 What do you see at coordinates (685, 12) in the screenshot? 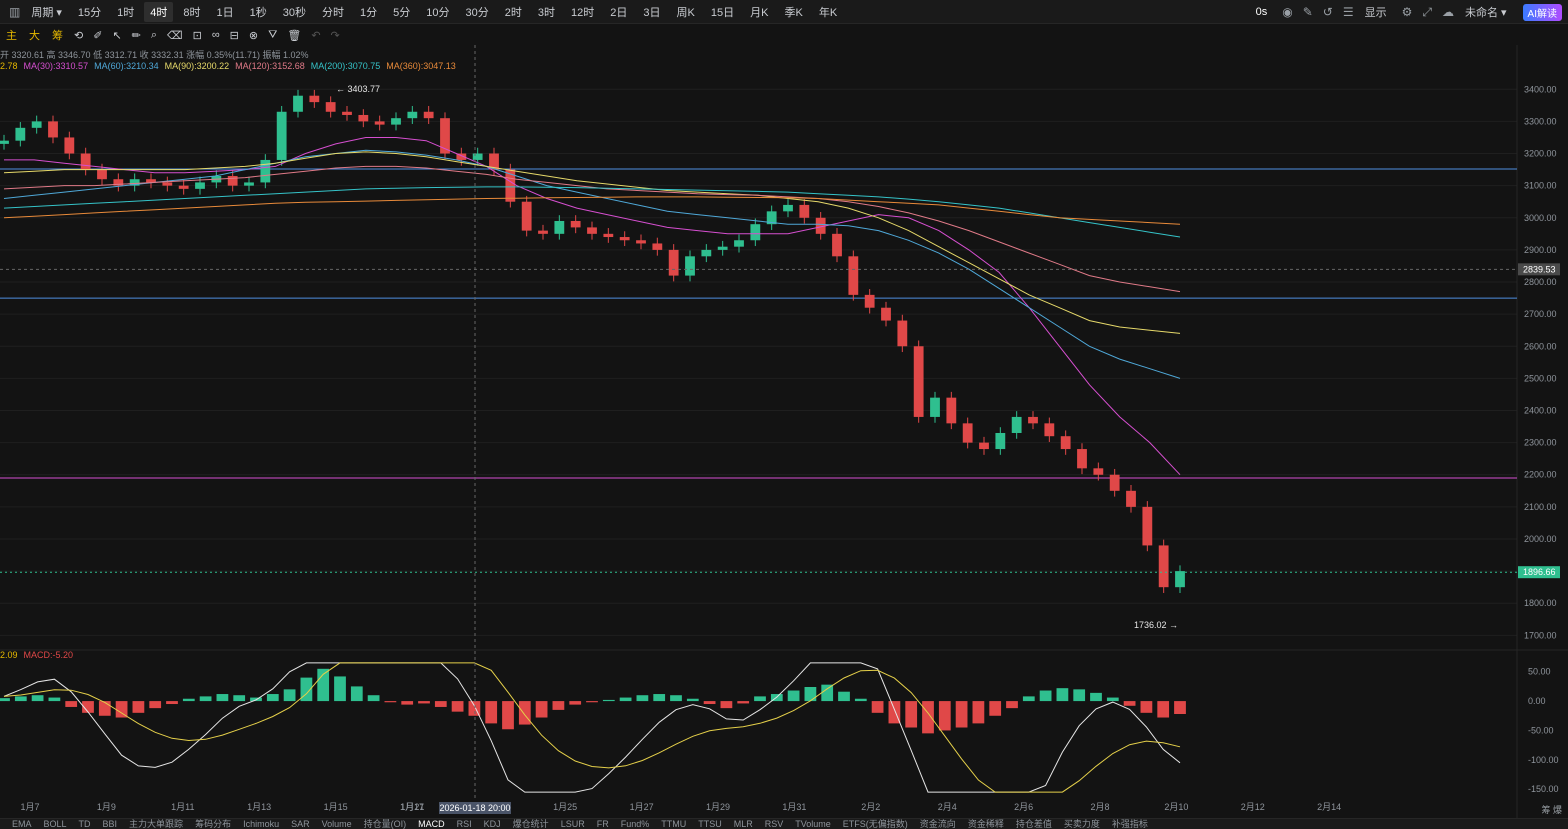
I see `interval-17: 周K` at bounding box center [685, 12].